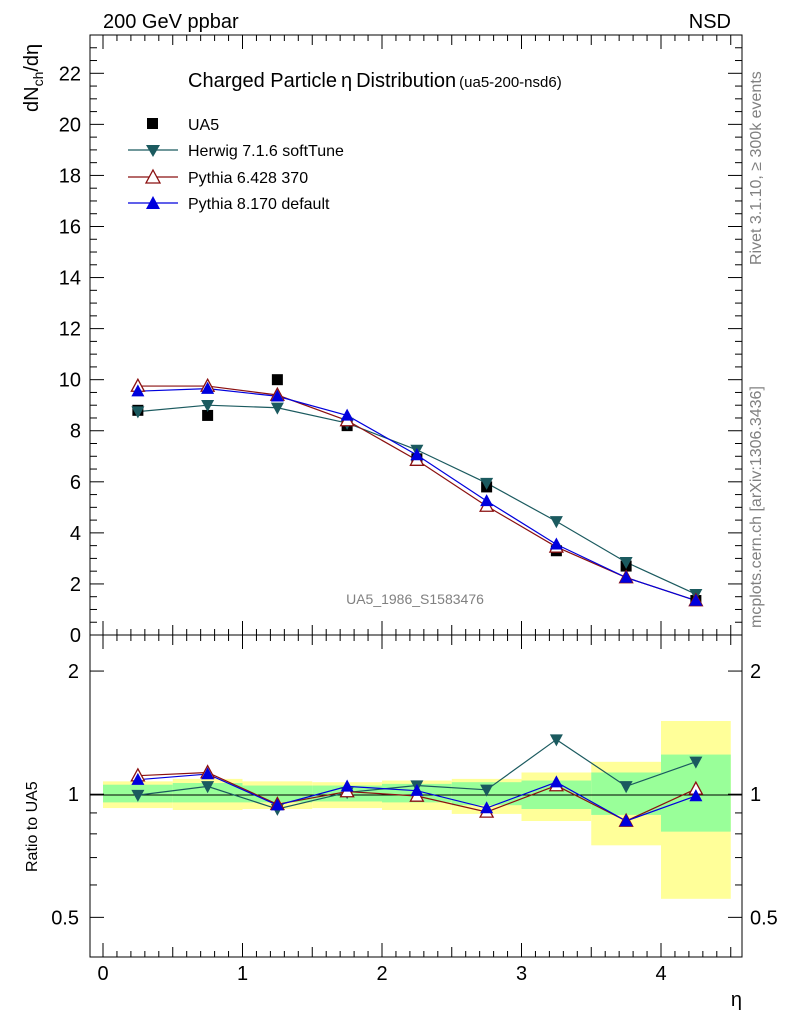 This screenshot has width=786, height=1024. I want to click on ratio-y-tick-label: 1, so click(73, 795).